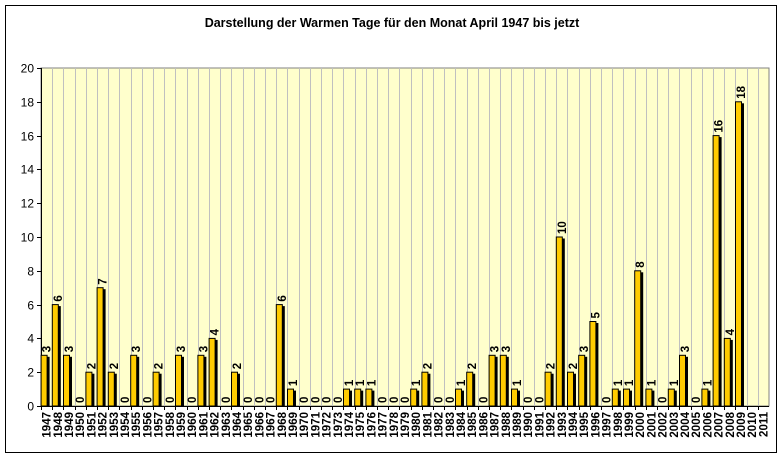  I want to click on x-tick-label: 2007, so click(720, 425).